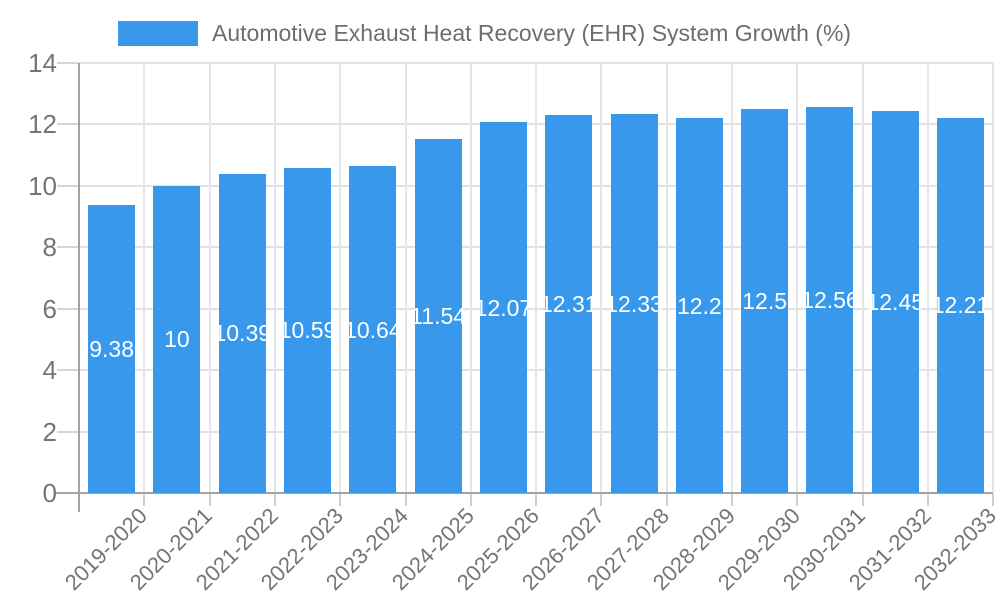 Image resolution: width=1000 pixels, height=600 pixels. I want to click on y-axis-line, so click(79, 287).